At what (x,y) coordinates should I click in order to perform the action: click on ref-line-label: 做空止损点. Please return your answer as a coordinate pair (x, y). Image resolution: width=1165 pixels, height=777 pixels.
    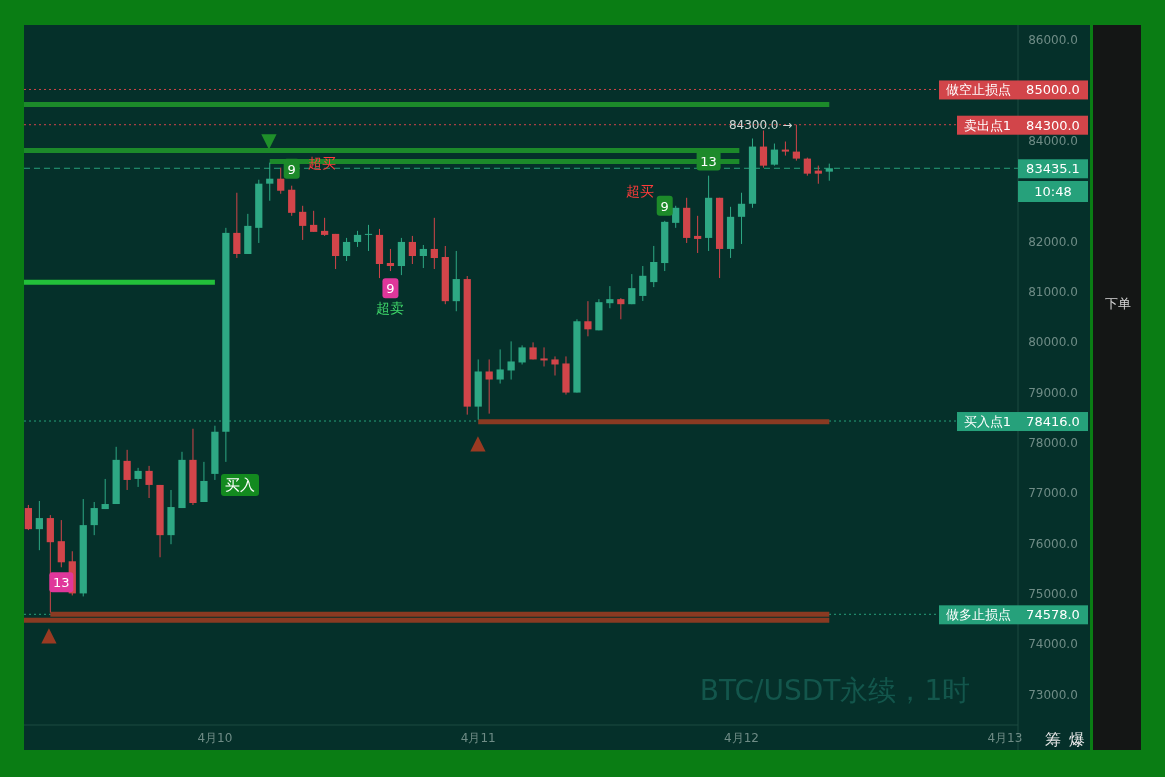
    Looking at the image, I should click on (978, 90).